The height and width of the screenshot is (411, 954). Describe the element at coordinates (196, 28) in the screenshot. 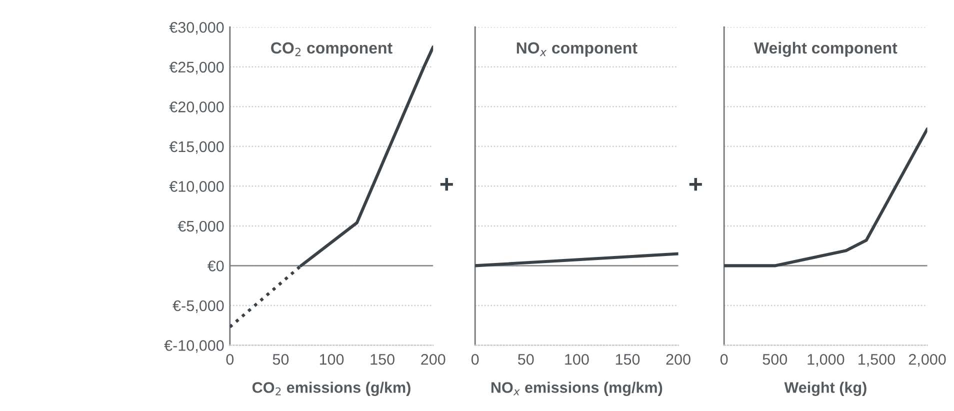

I see `y-tick-label: €30,000` at that location.